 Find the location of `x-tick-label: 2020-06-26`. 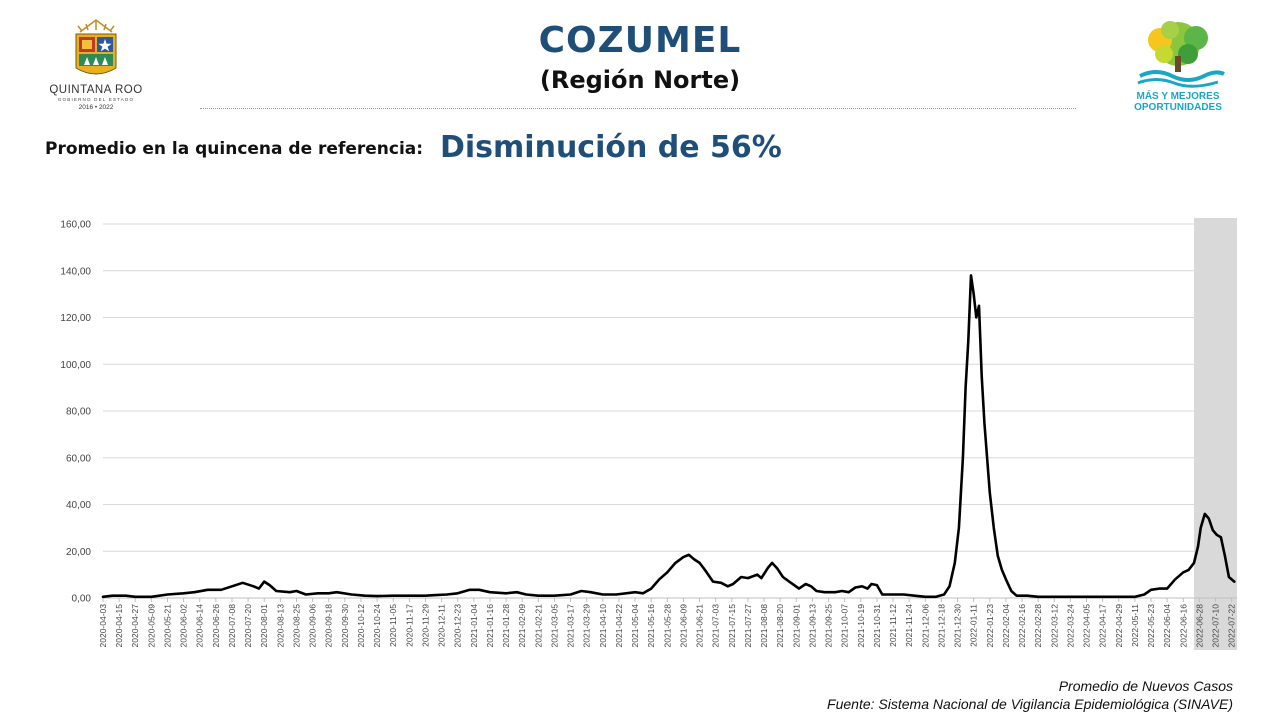

x-tick-label: 2020-06-26 is located at coordinates (216, 626).